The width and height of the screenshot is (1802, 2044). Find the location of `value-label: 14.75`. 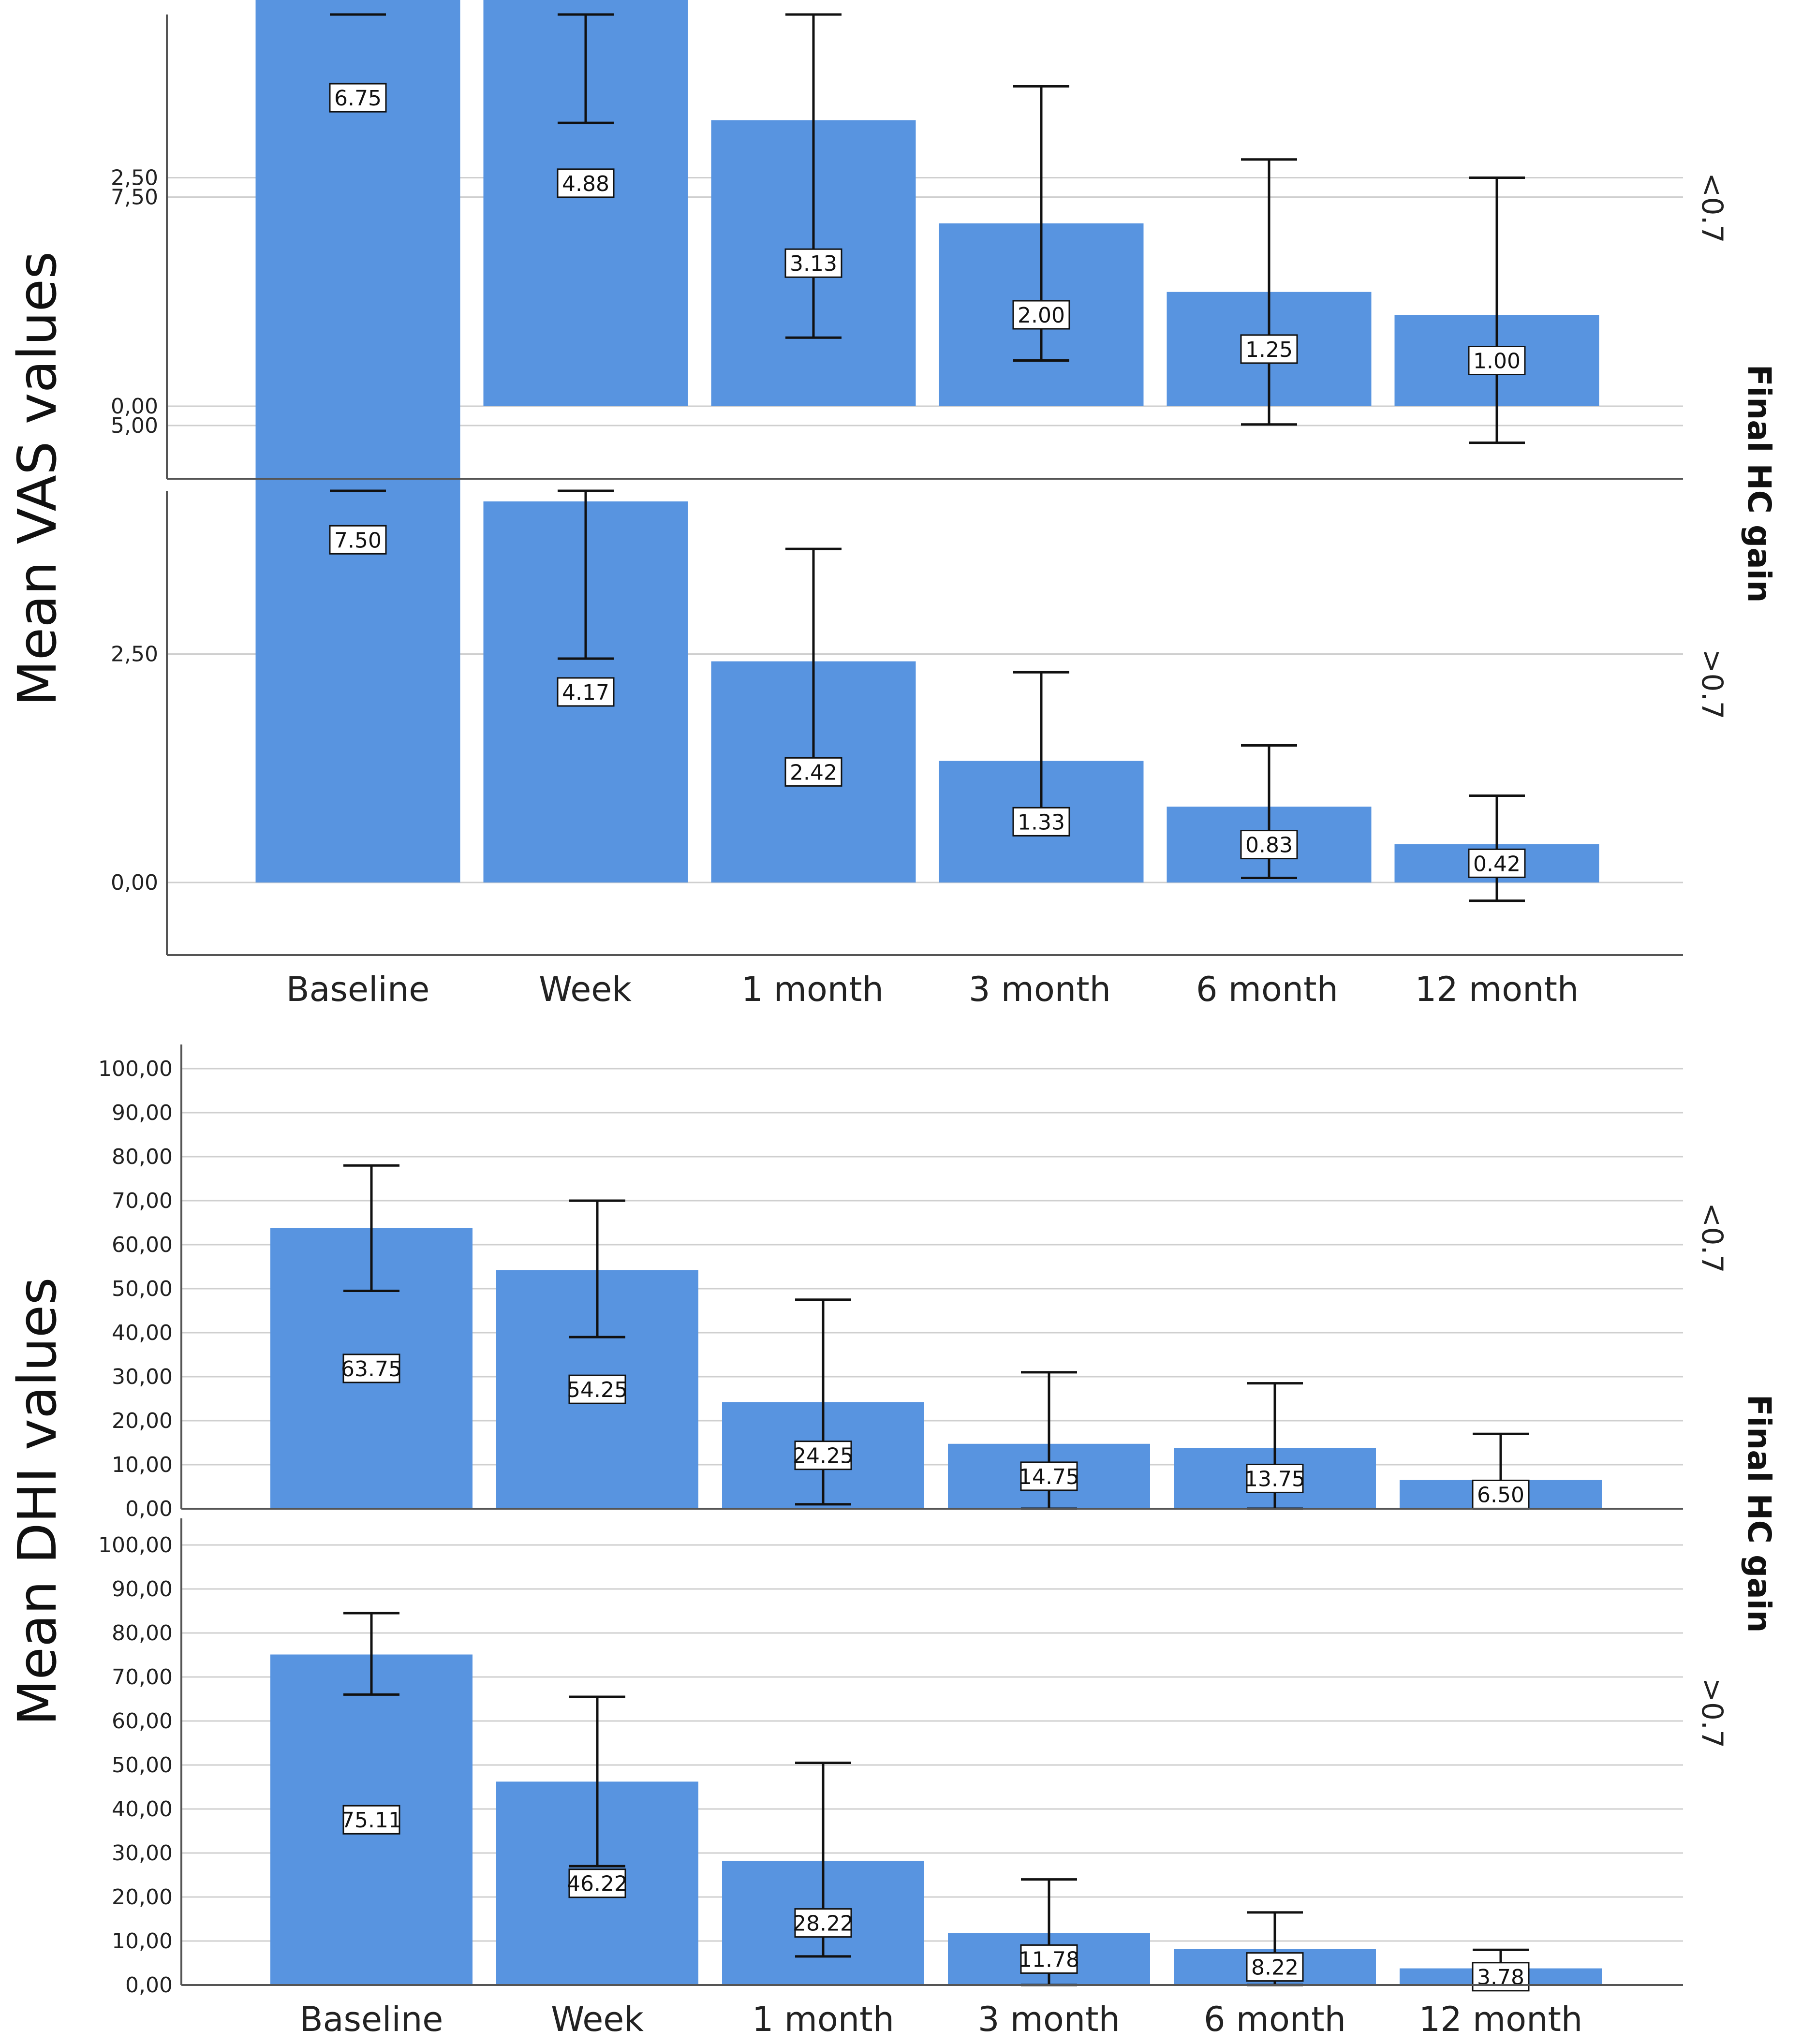

value-label: 14.75 is located at coordinates (1049, 1477).